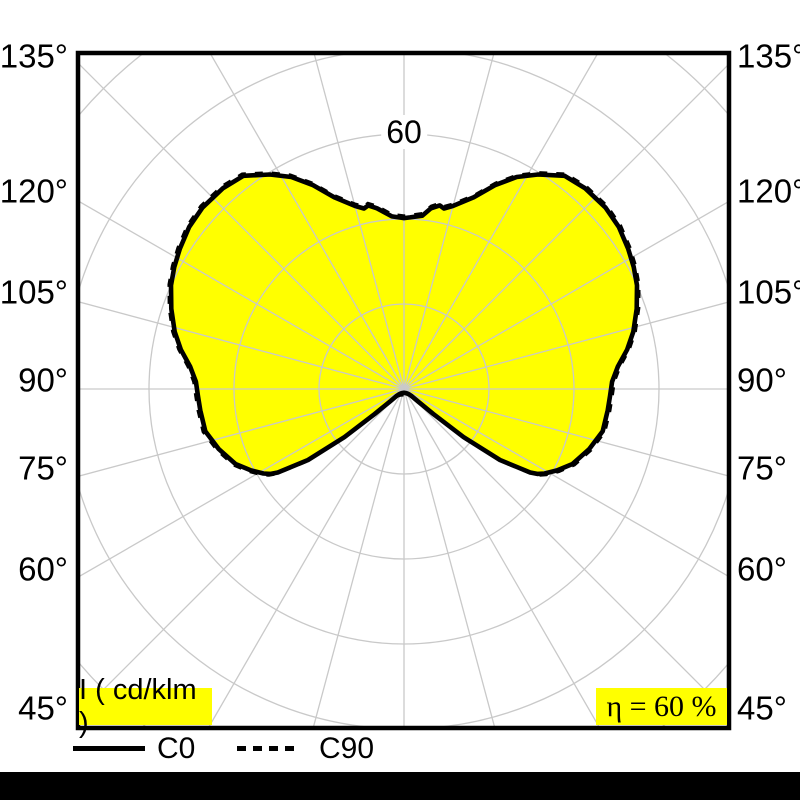  Describe the element at coordinates (404, 132) in the screenshot. I see `ring-value-label: 60` at that location.